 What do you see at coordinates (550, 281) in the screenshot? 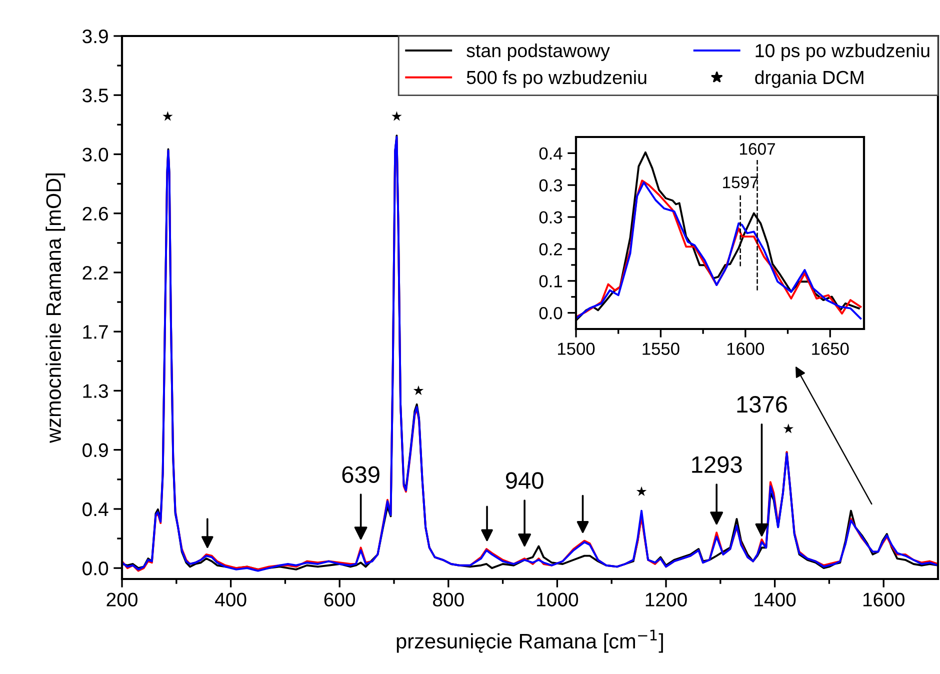
I see `y-tick-label: 0.1` at bounding box center [550, 281].